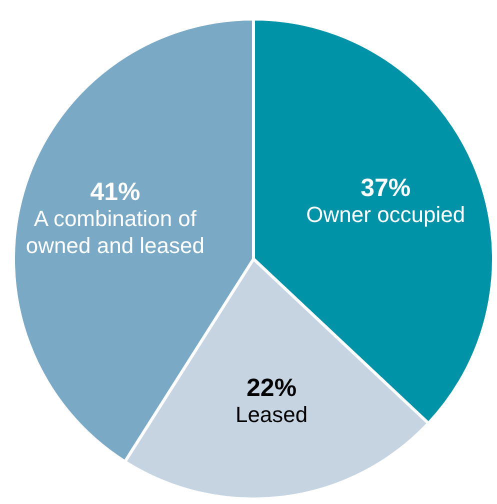 This screenshot has width=497, height=504. I want to click on slice-label: Owner occupied, so click(386, 214).